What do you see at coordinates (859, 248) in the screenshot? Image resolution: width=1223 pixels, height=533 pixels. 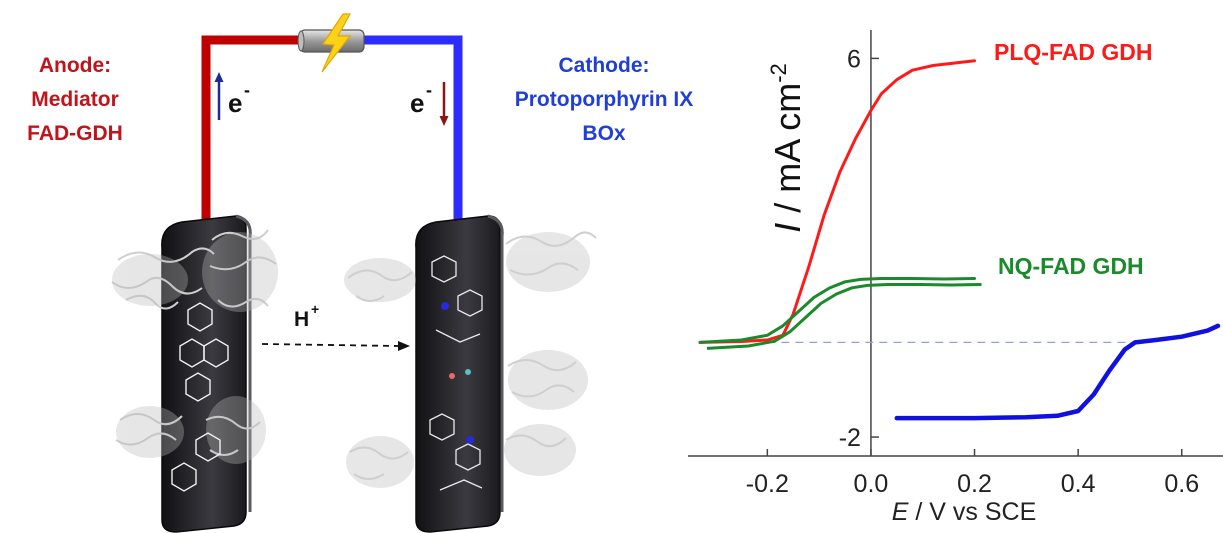 I see `y-axis-ticks: -2 6` at bounding box center [859, 248].